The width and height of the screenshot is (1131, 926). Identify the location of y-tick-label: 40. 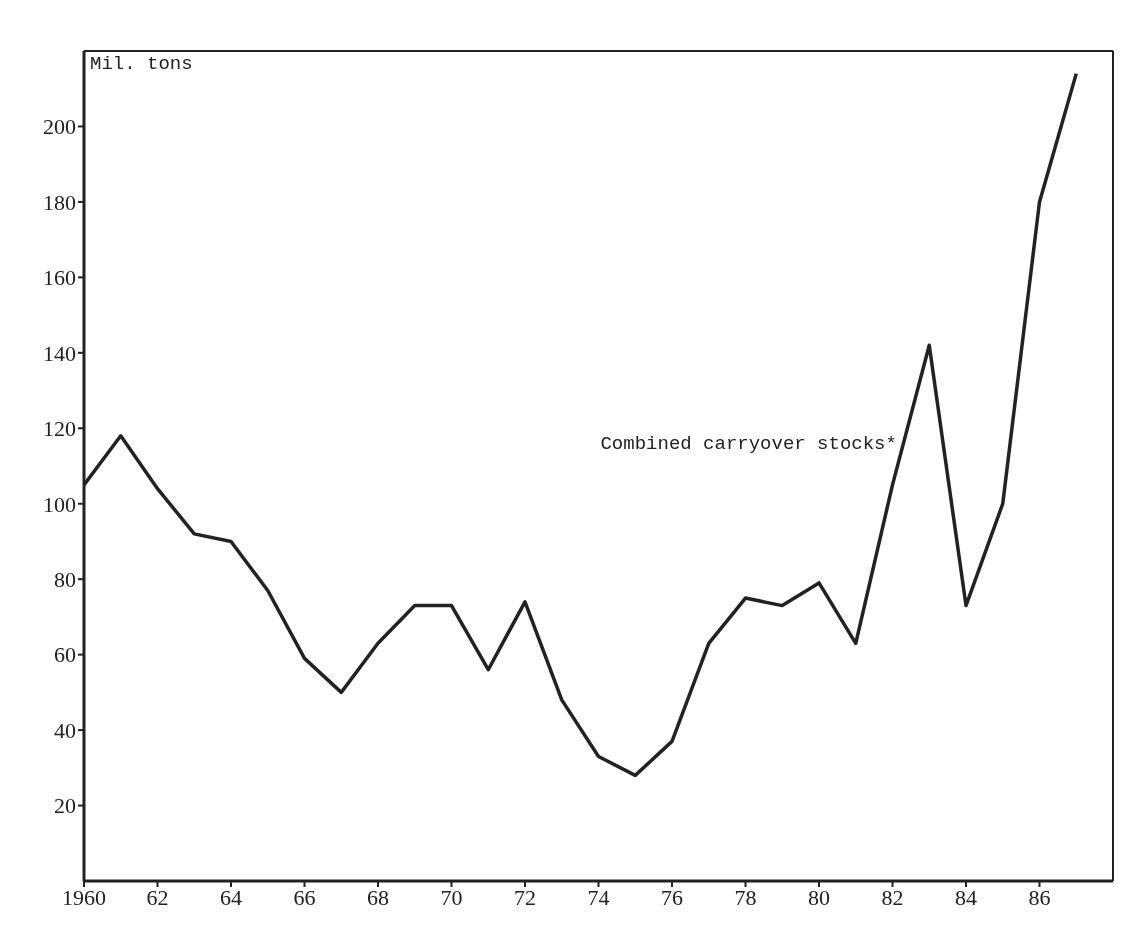
(65, 730).